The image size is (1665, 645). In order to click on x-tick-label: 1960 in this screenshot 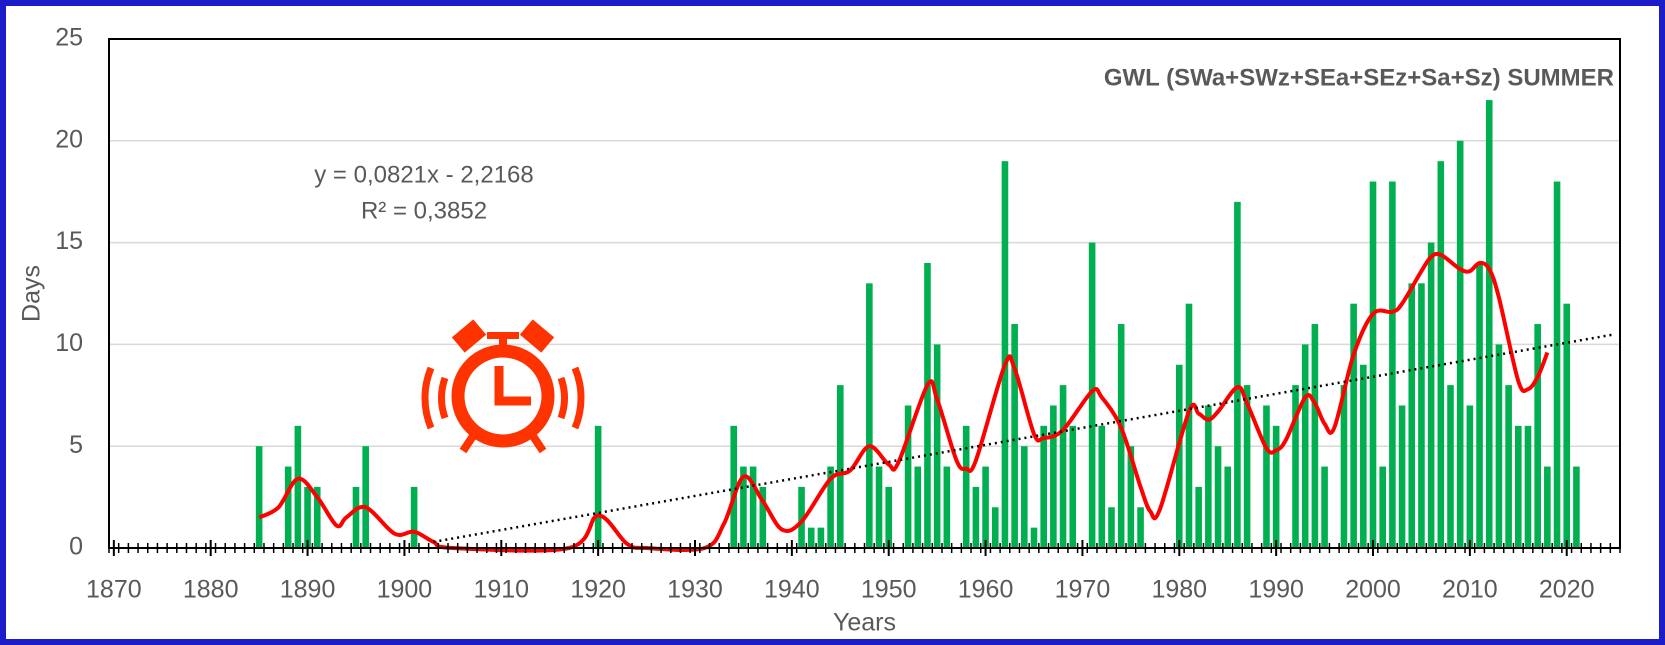, I will do `click(986, 590)`.